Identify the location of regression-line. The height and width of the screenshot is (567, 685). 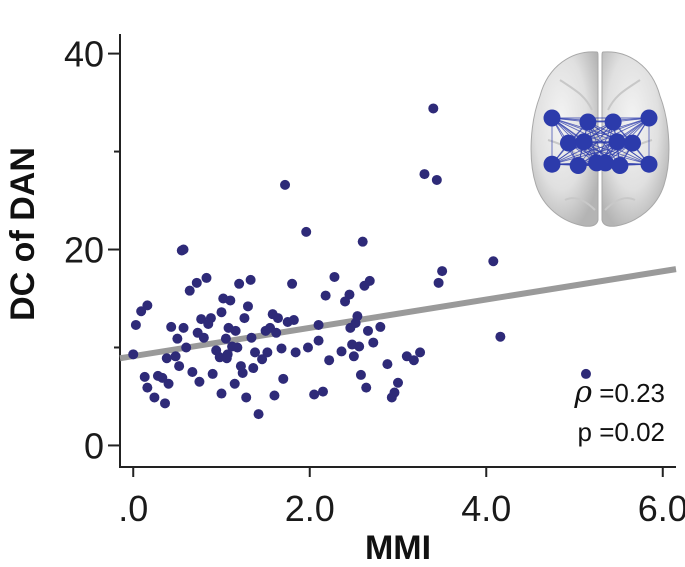
(398, 314).